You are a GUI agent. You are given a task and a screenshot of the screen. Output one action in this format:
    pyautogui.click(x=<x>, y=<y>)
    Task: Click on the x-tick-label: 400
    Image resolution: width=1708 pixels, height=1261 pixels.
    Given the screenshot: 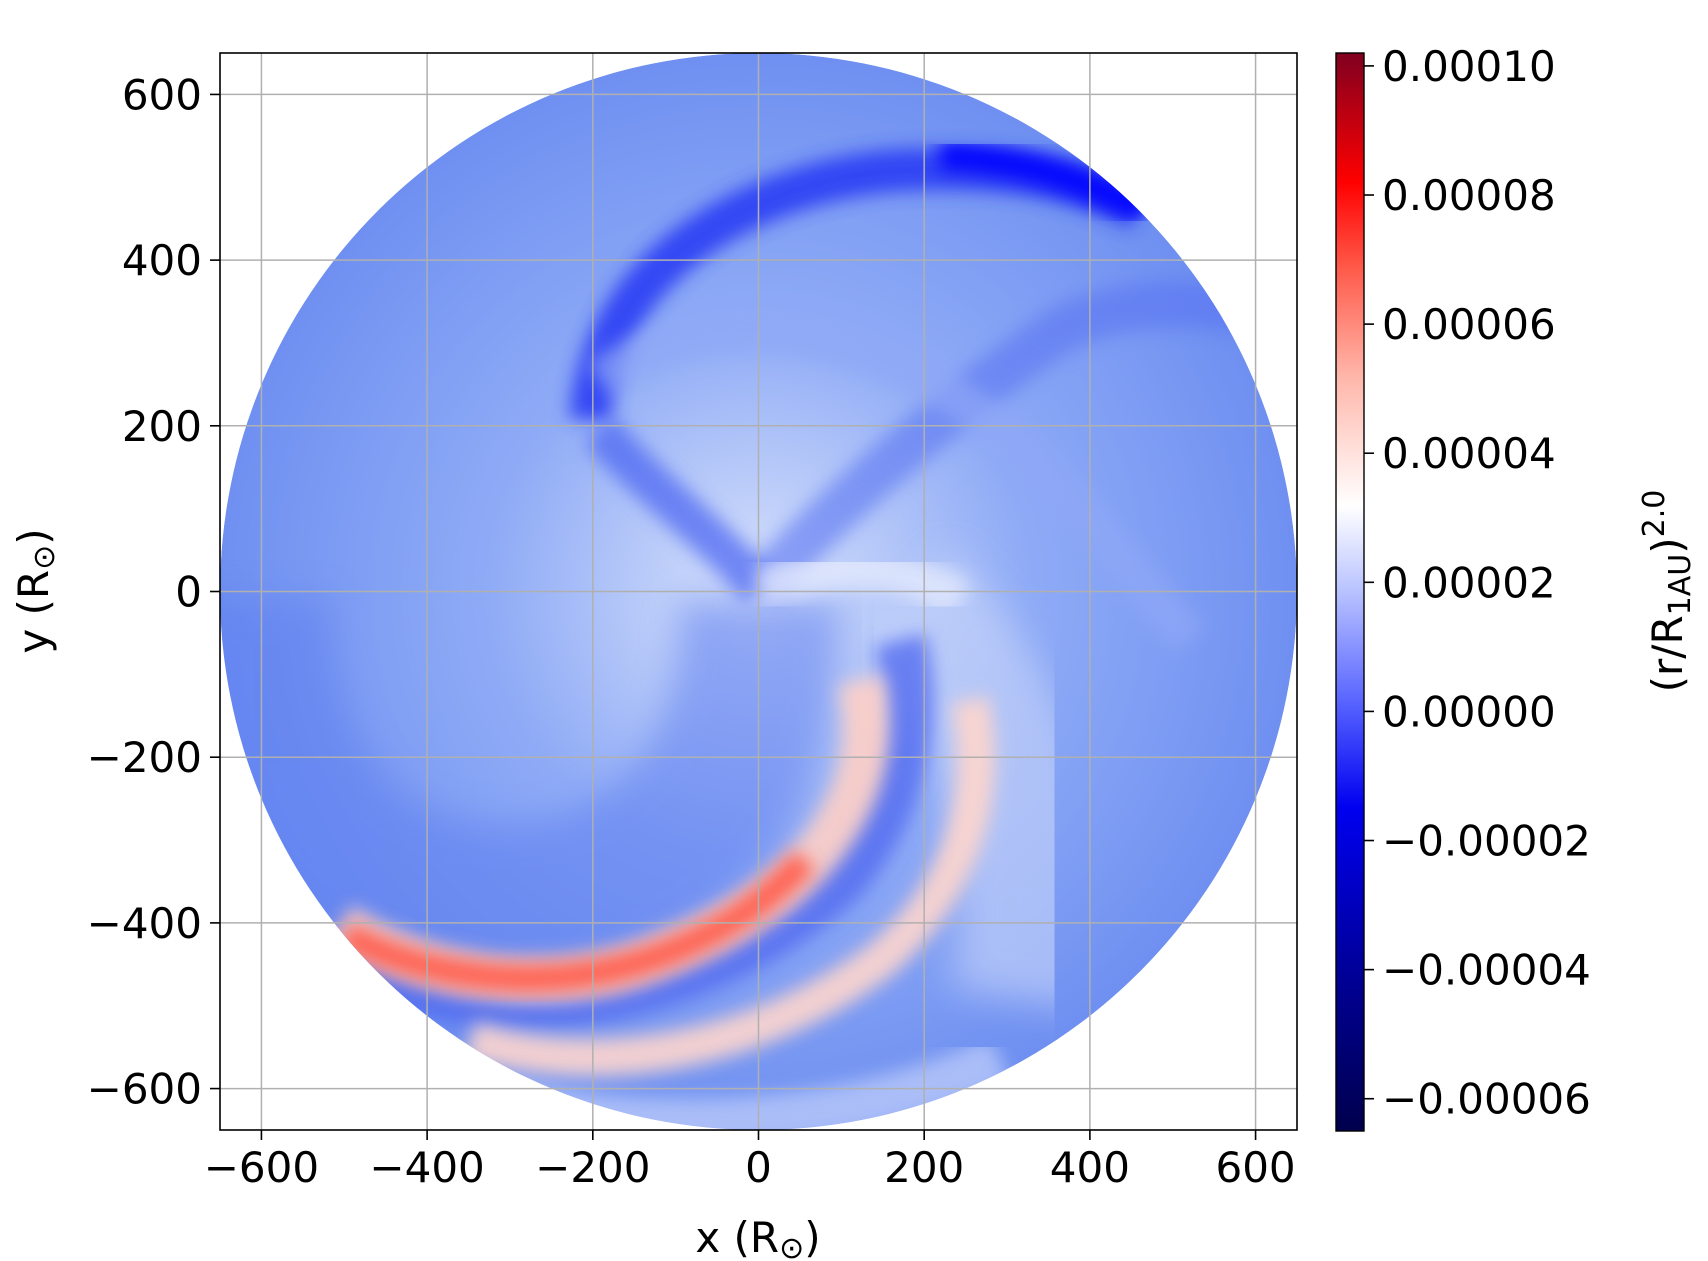 What is the action you would take?
    pyautogui.click(x=1090, y=1167)
    